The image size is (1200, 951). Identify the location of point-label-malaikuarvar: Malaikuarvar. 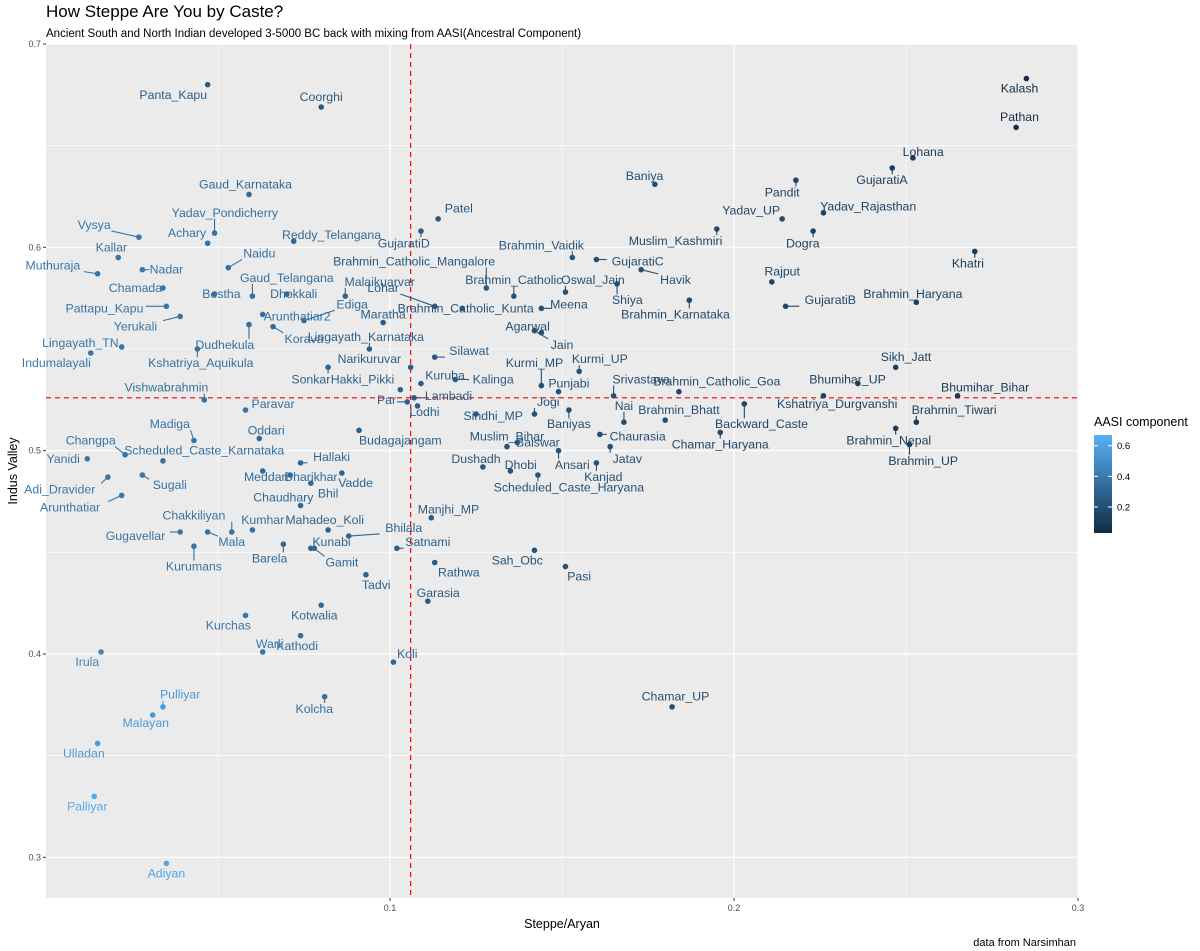
(379, 282).